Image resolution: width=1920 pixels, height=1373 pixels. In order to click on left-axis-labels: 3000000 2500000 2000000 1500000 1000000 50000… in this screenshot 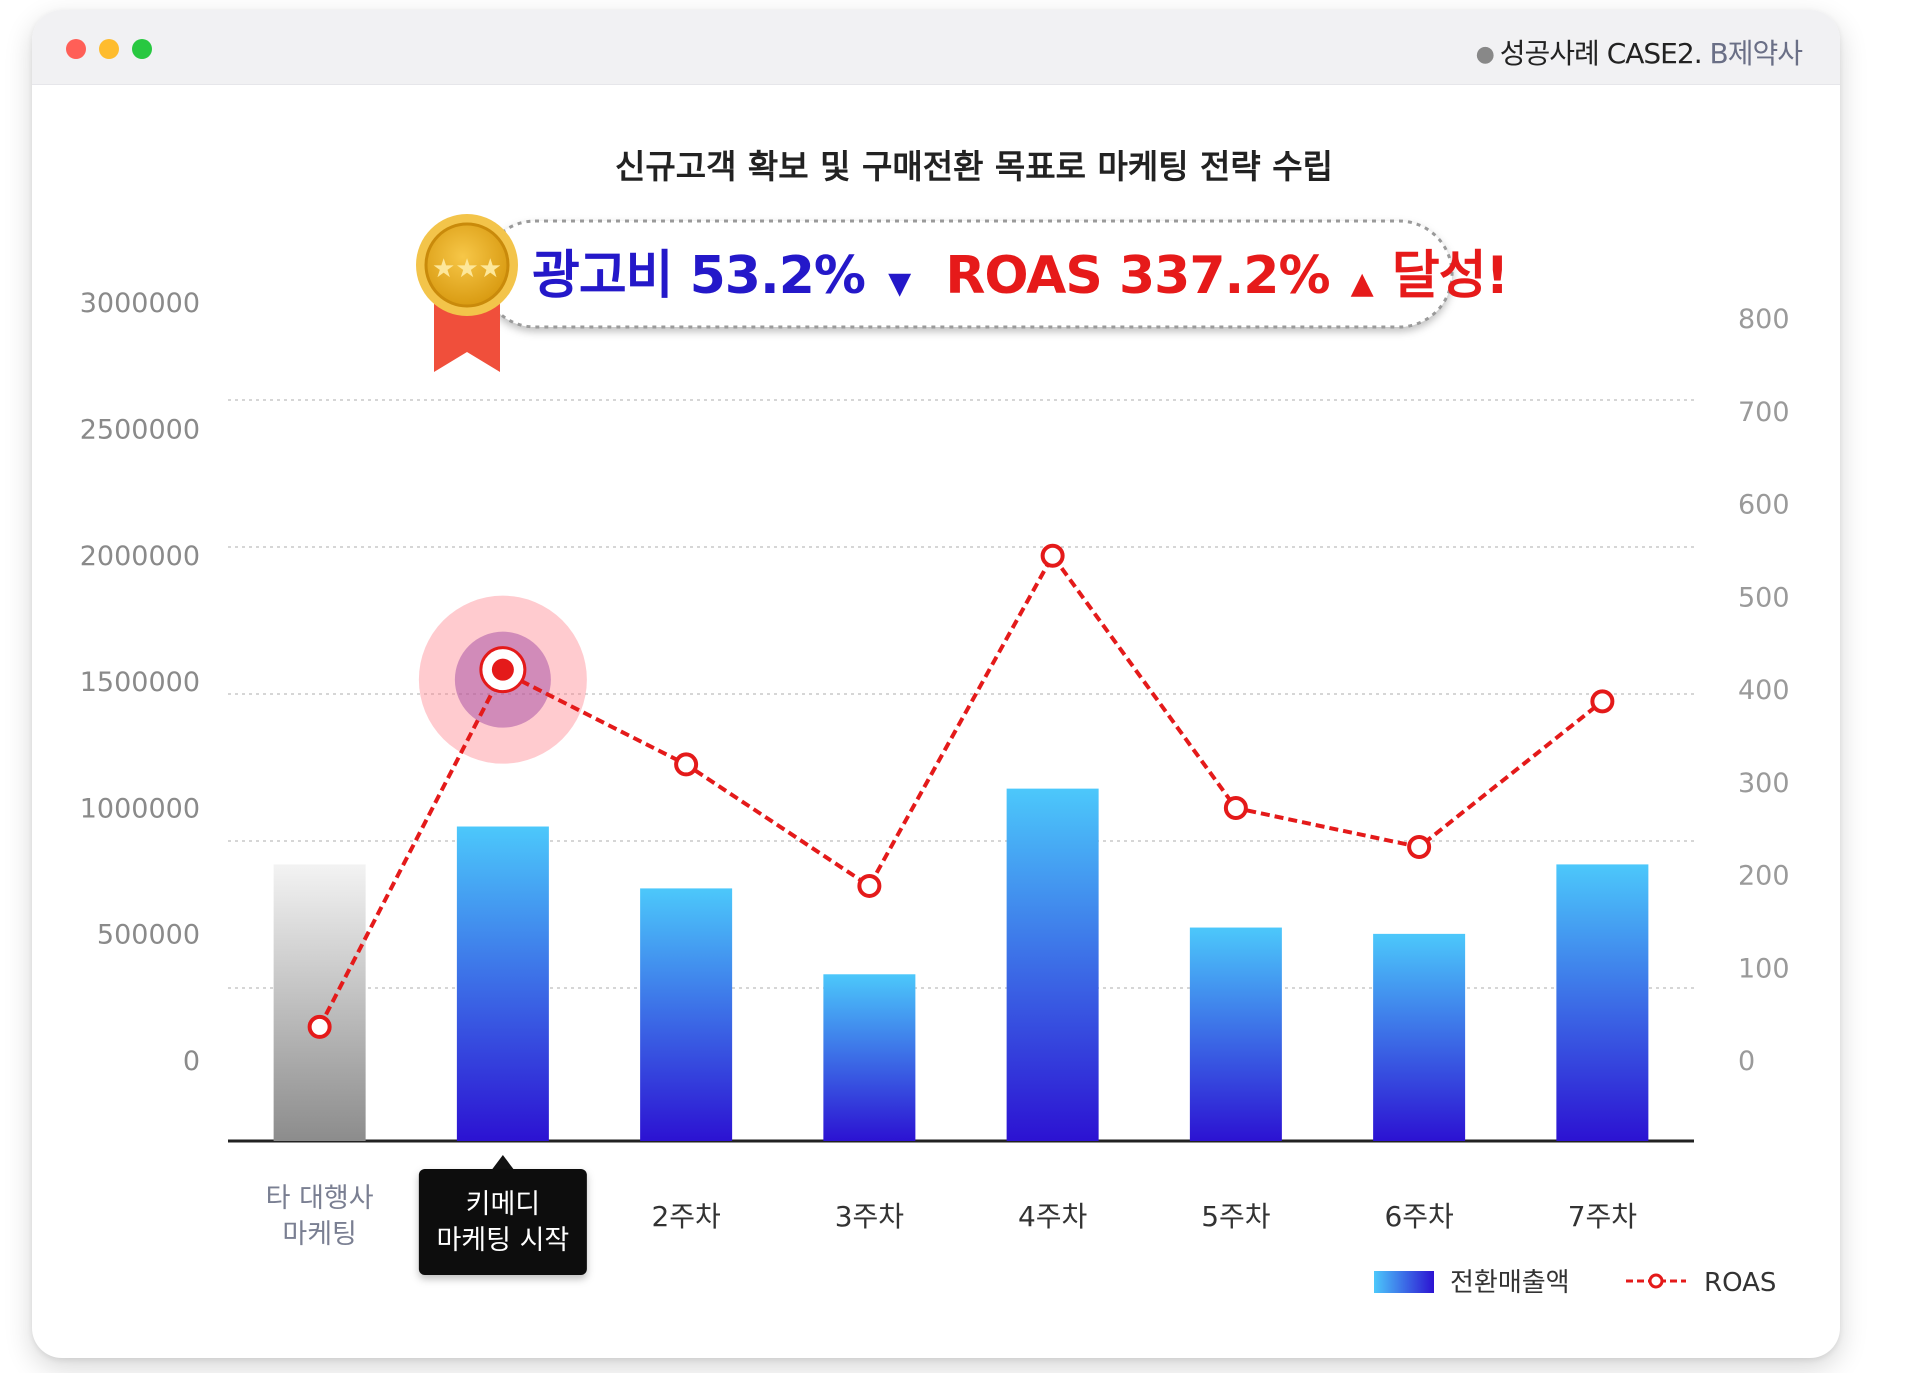, I will do `click(140, 682)`.